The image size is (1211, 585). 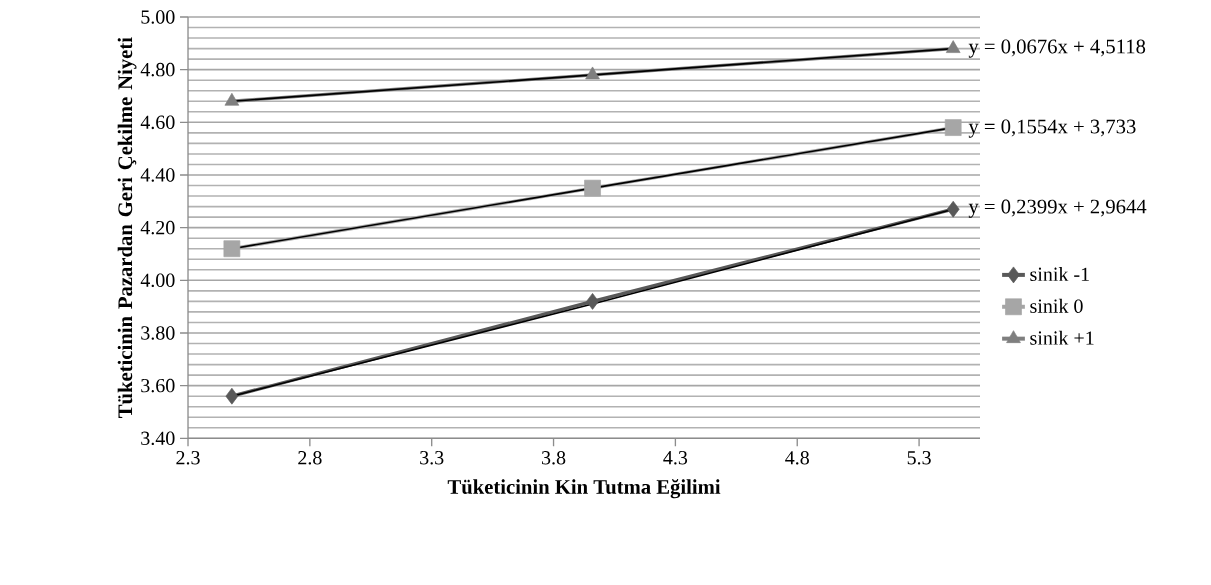 I want to click on x-axis-title: Tüketicinin Kin Tutma Eğilimi, so click(x=584, y=489).